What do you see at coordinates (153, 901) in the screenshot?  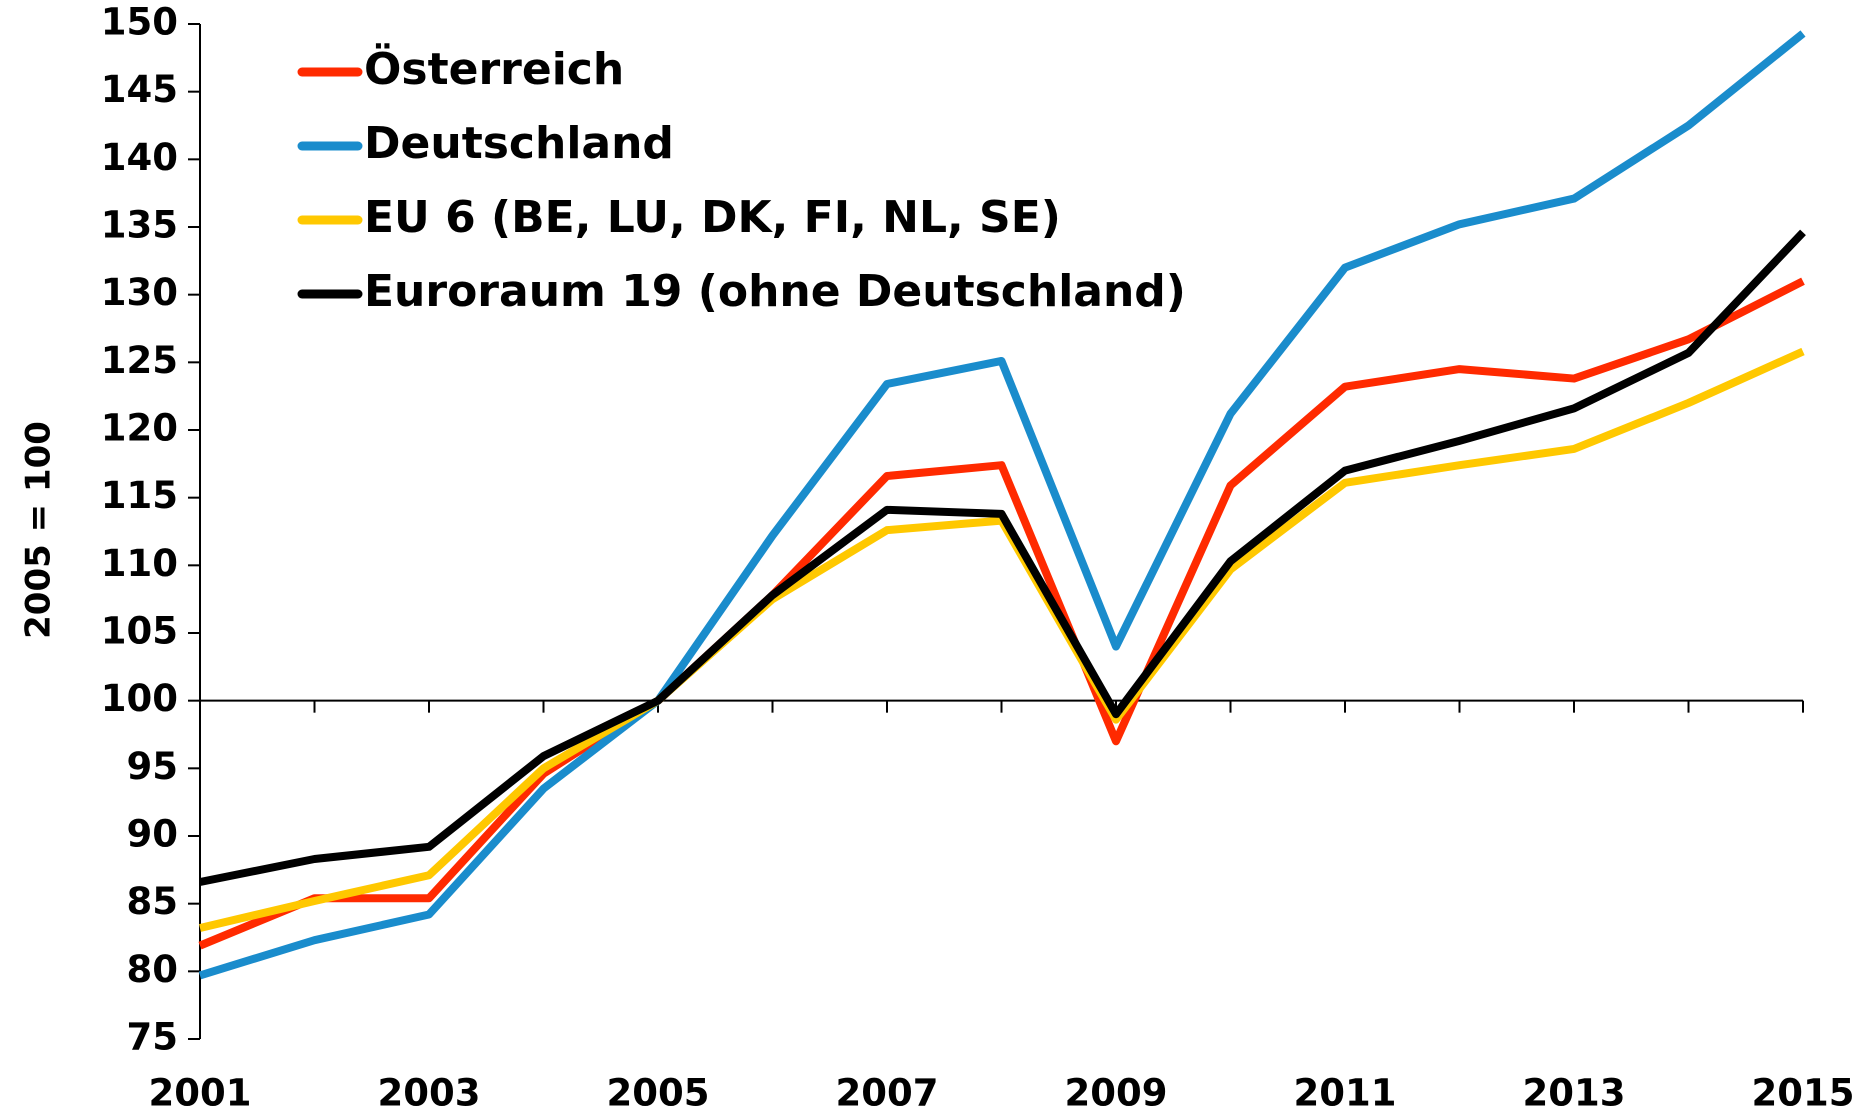 I see `y-tick-label: 85` at bounding box center [153, 901].